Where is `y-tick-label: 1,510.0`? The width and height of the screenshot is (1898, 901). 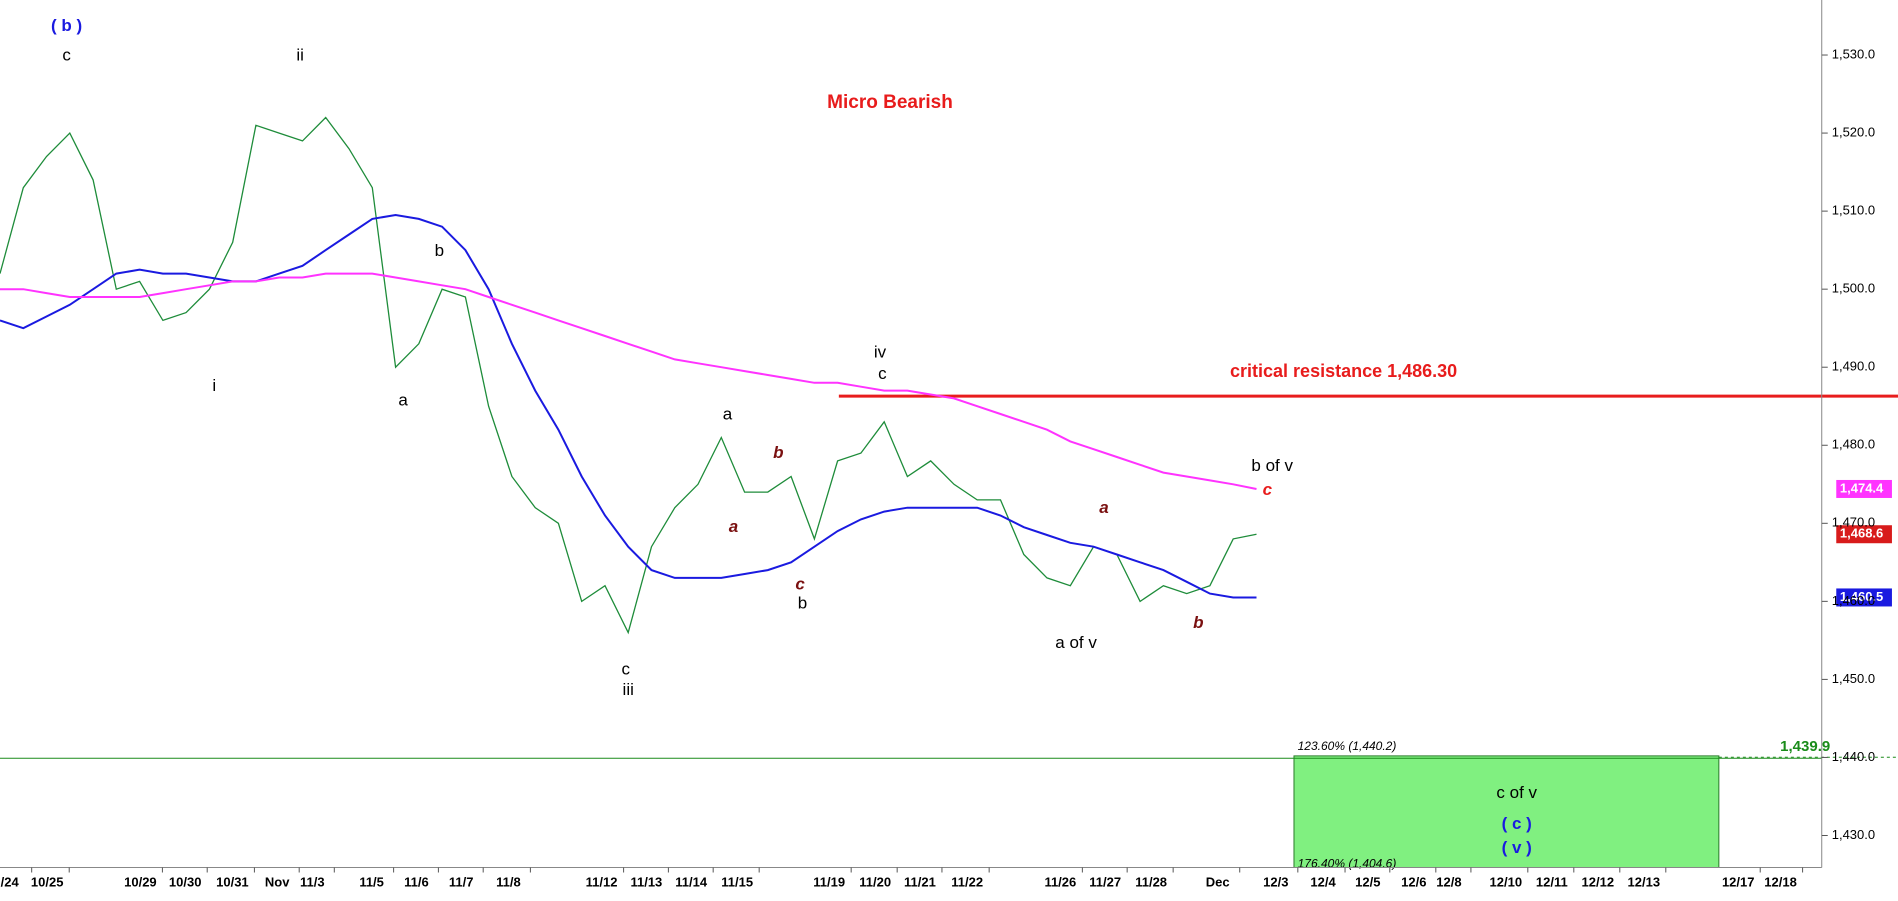
y-tick-label: 1,510.0 is located at coordinates (1853, 210).